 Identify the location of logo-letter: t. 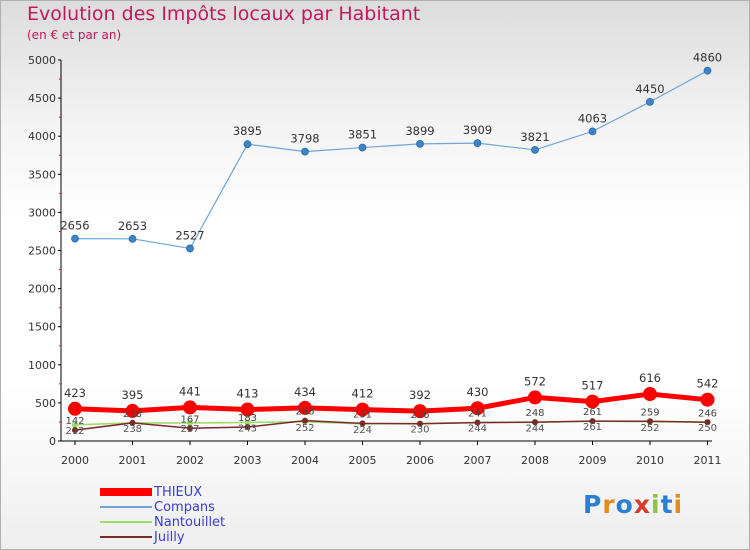
(667, 504).